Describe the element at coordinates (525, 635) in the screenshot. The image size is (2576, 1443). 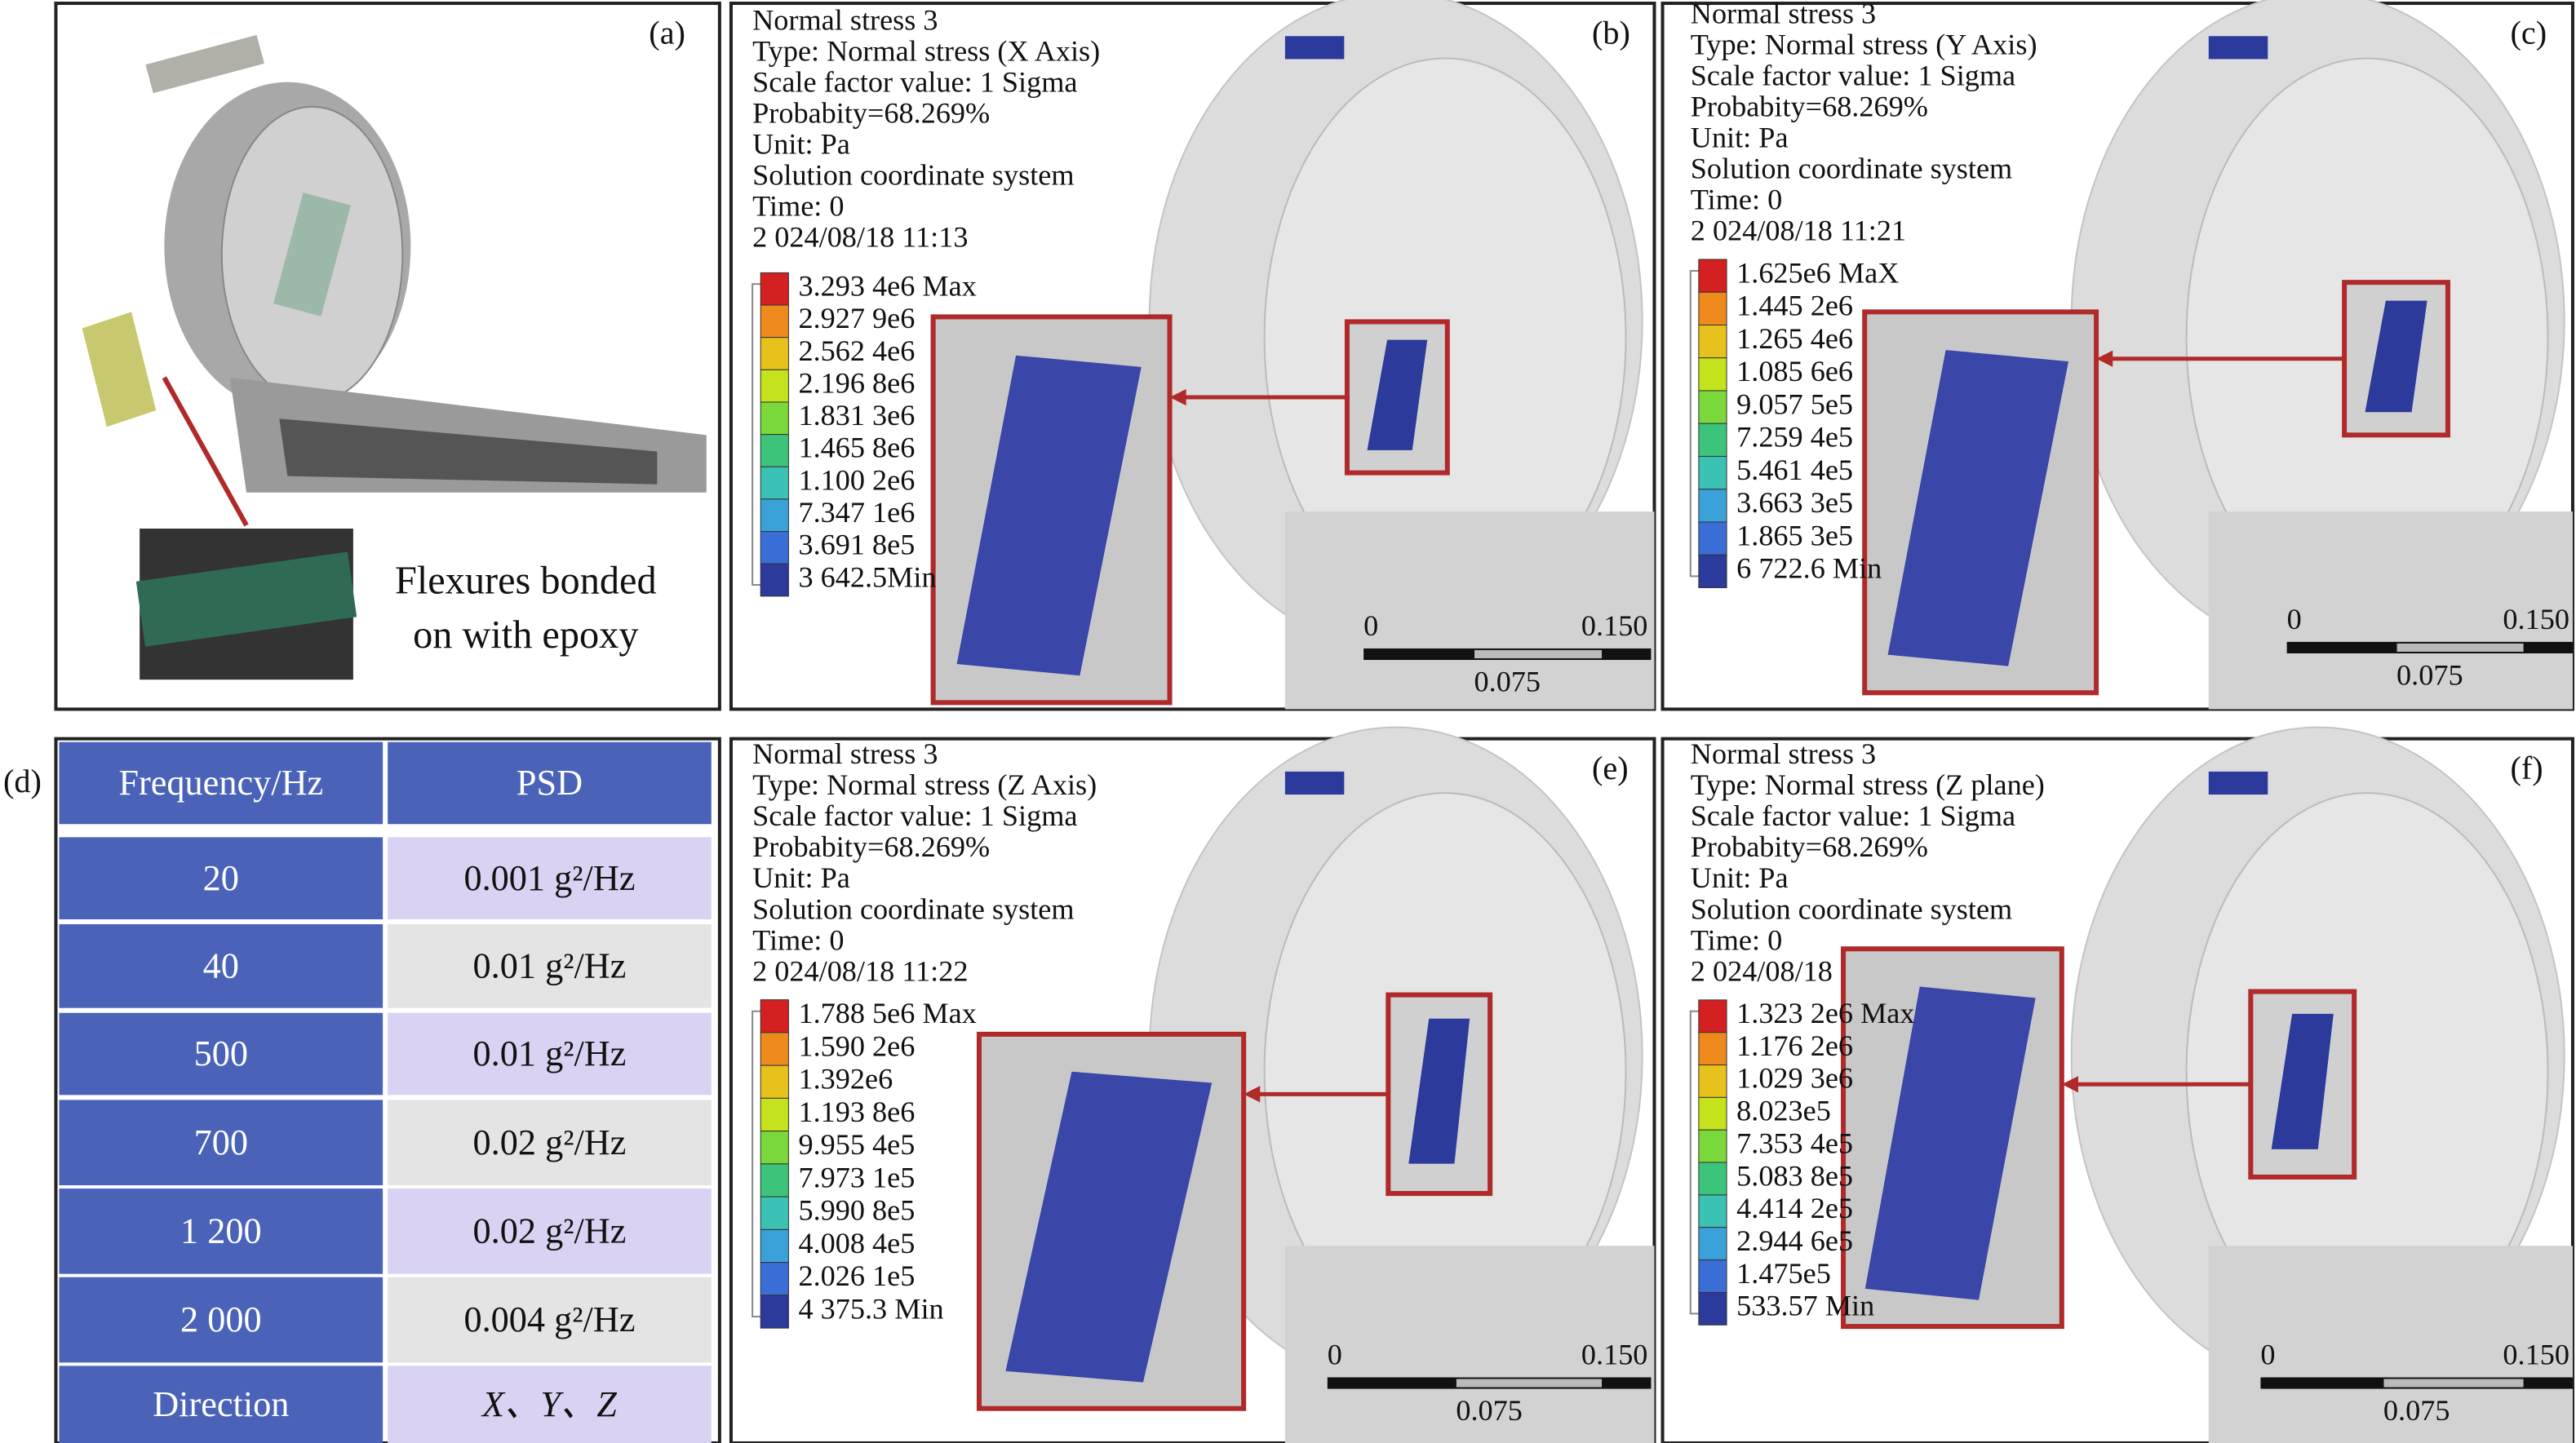
I see `caption-line: on with epoxy` at that location.